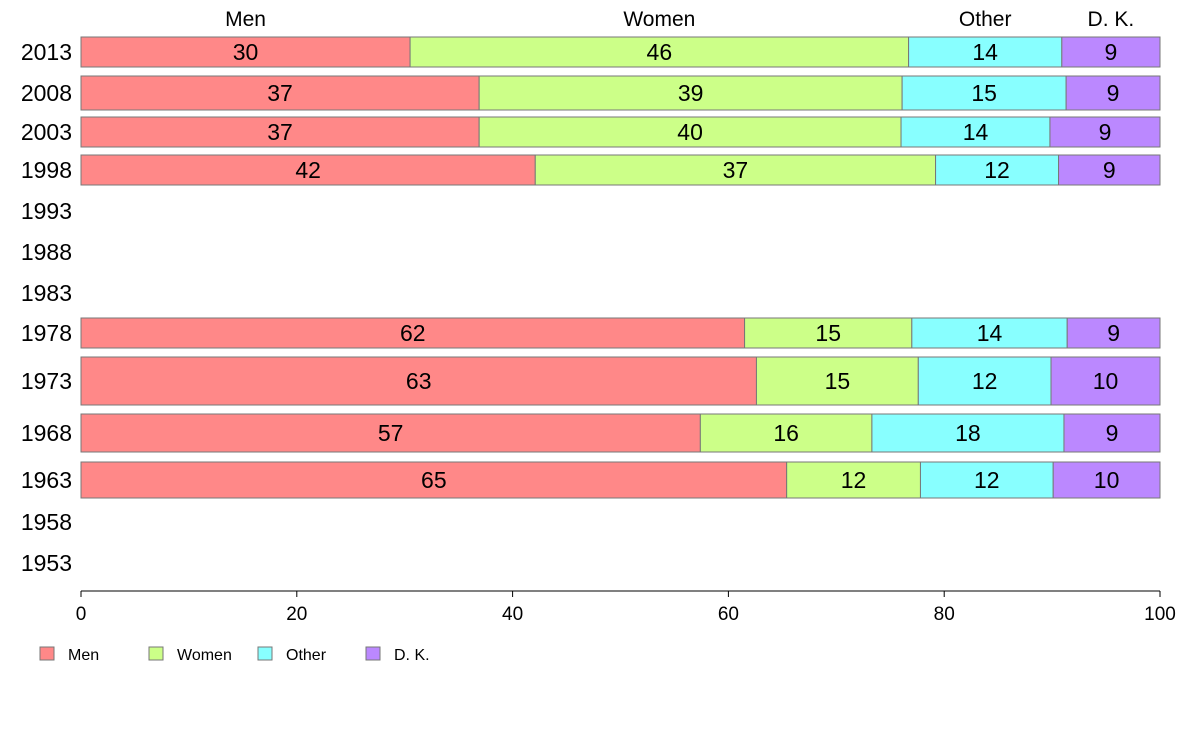 Image resolution: width=1188 pixels, height=736 pixels. What do you see at coordinates (626, 607) in the screenshot?
I see `x-axis: 0 20 40 60 80 100` at bounding box center [626, 607].